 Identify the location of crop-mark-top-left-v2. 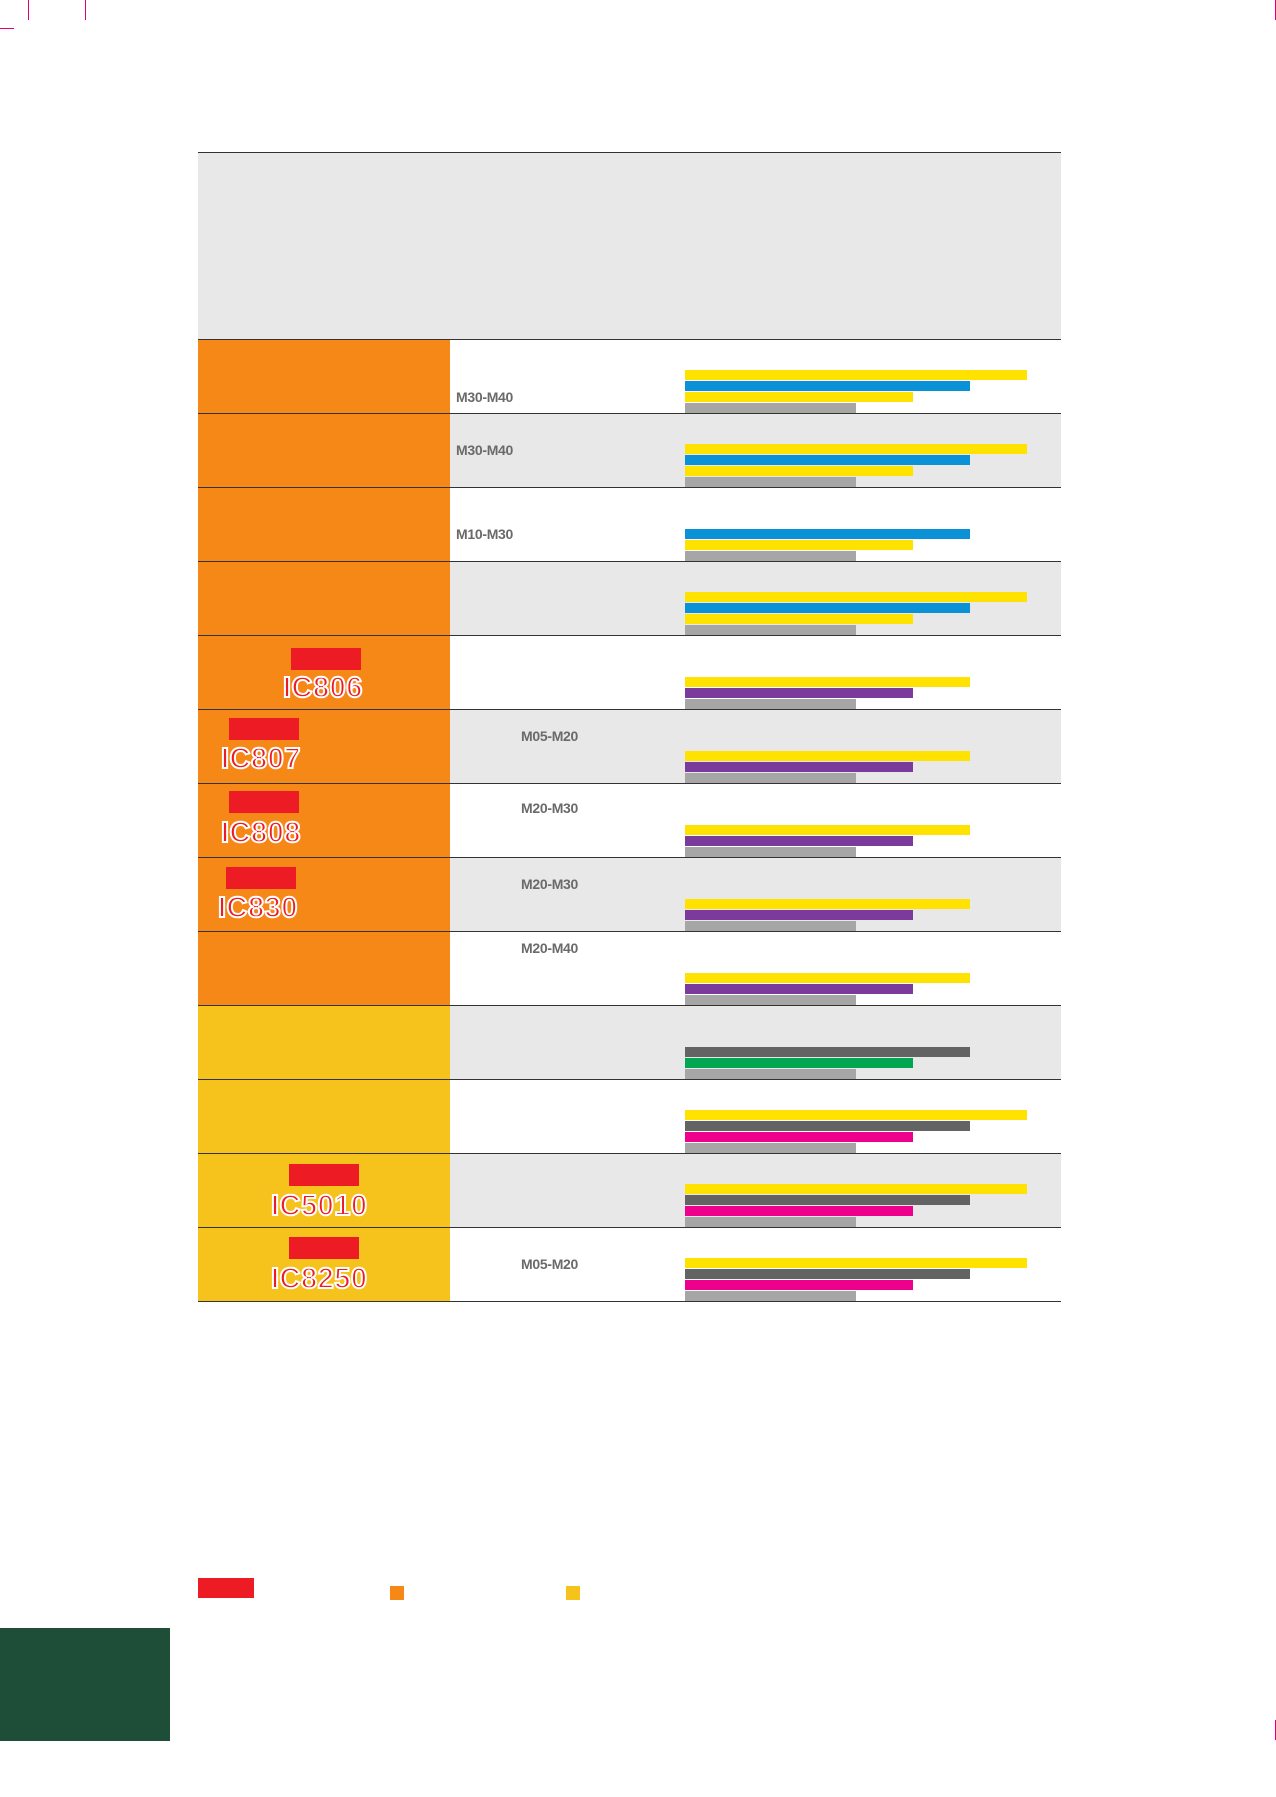
(85, 10).